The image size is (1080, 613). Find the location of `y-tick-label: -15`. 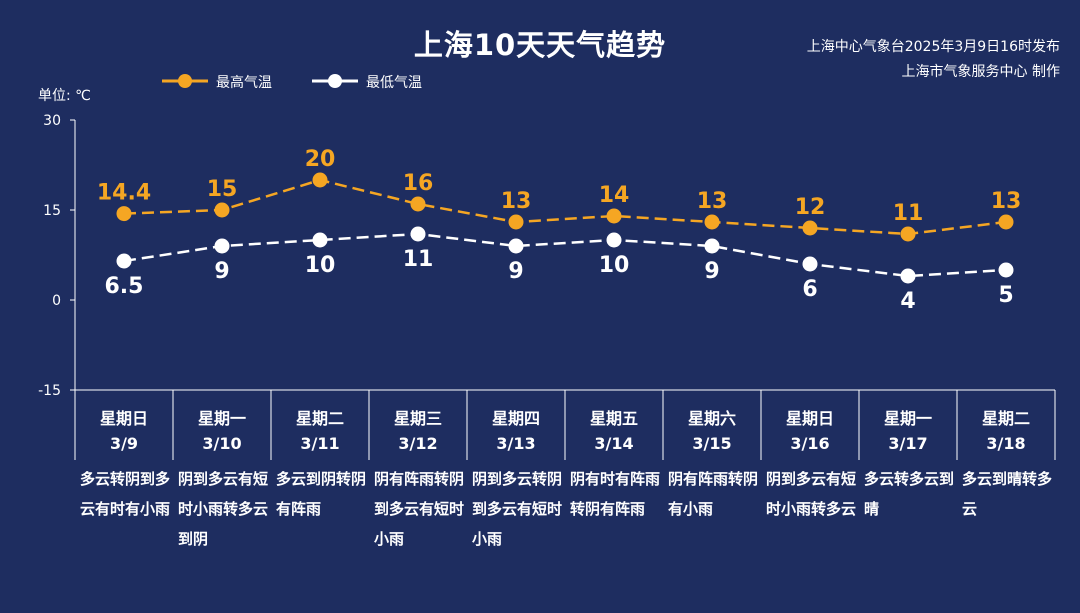

y-tick-label: -15 is located at coordinates (49, 391).